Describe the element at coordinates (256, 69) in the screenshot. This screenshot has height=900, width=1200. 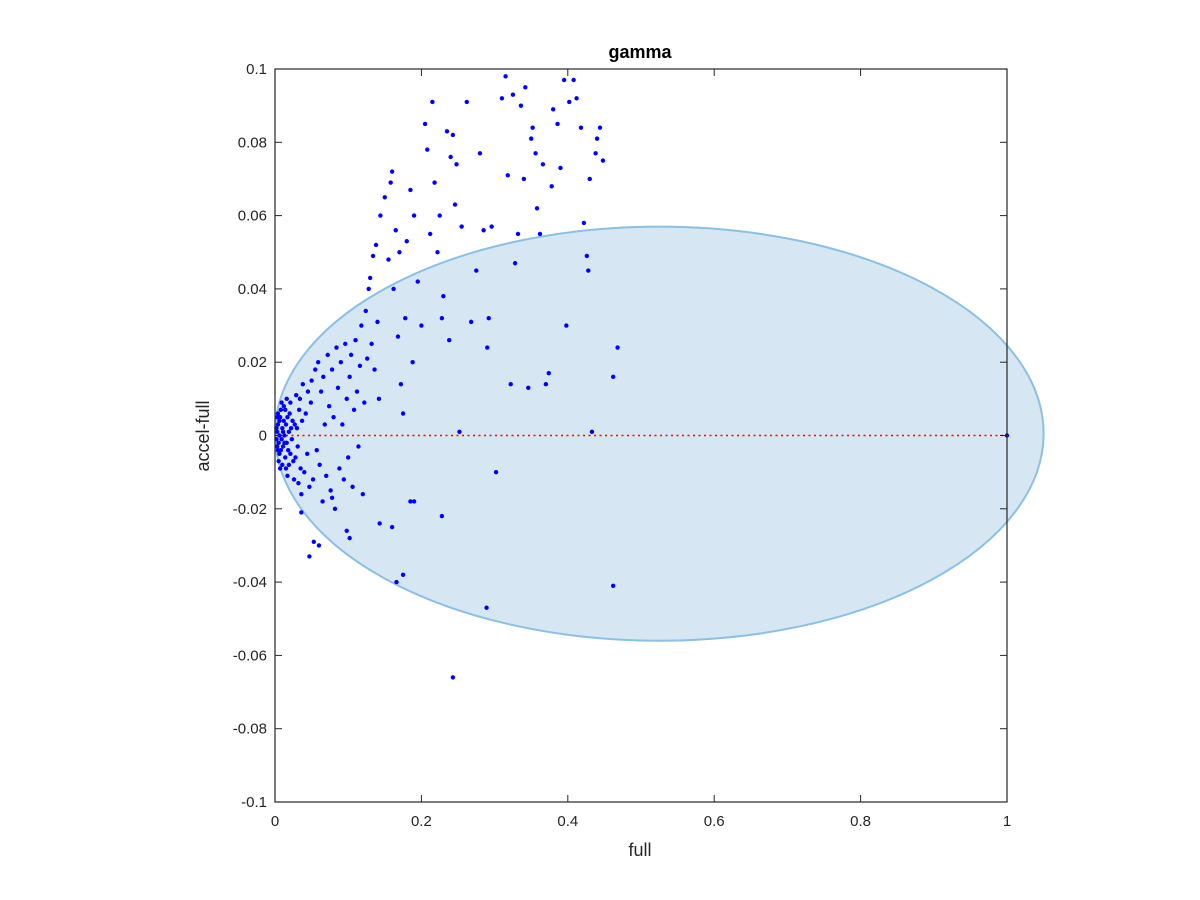
I see `y-tick-label: 0.1` at that location.